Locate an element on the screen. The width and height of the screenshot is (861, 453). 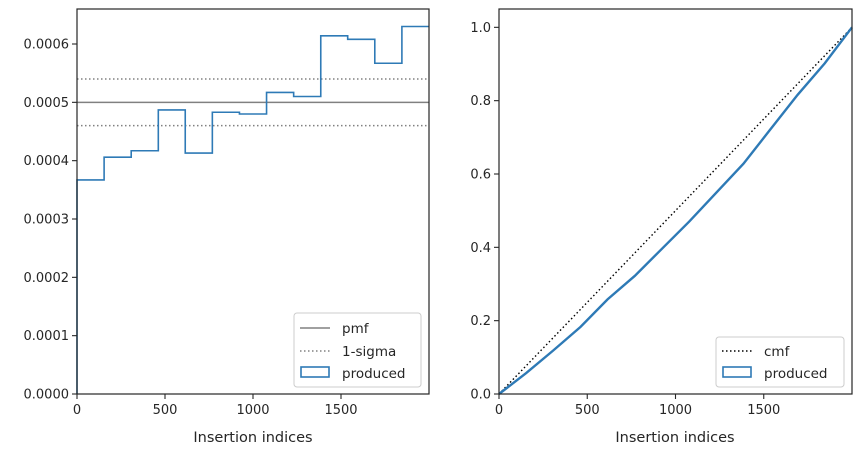
right-y-tick-label: 0.6 is located at coordinates (480, 175).